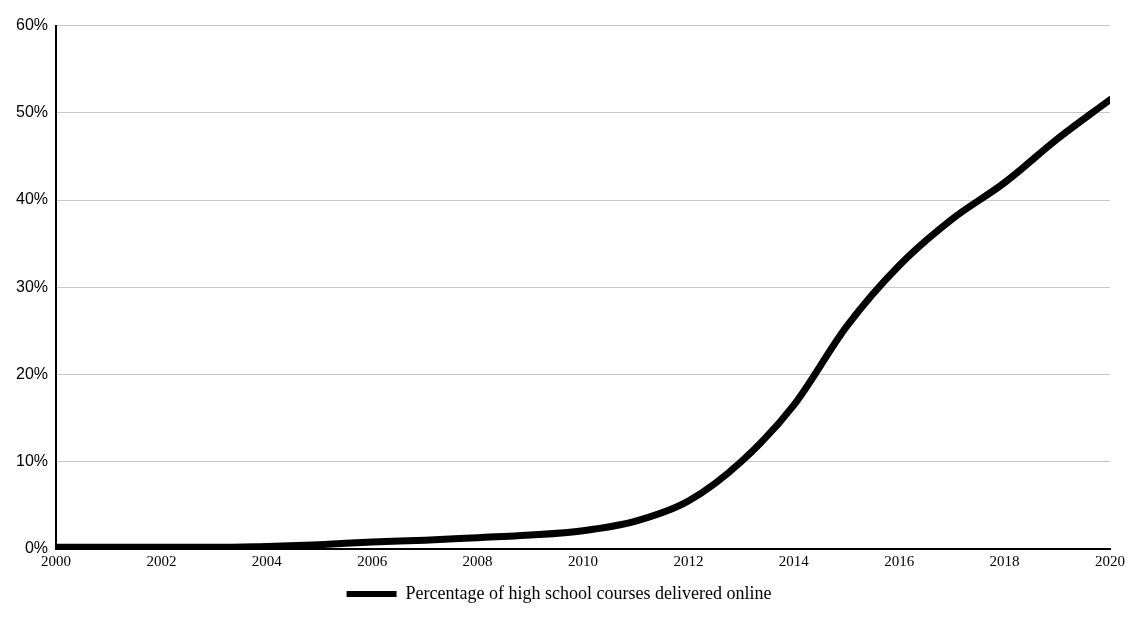 The height and width of the screenshot is (621, 1138). What do you see at coordinates (688, 560) in the screenshot?
I see `x-tick-label: 2012` at bounding box center [688, 560].